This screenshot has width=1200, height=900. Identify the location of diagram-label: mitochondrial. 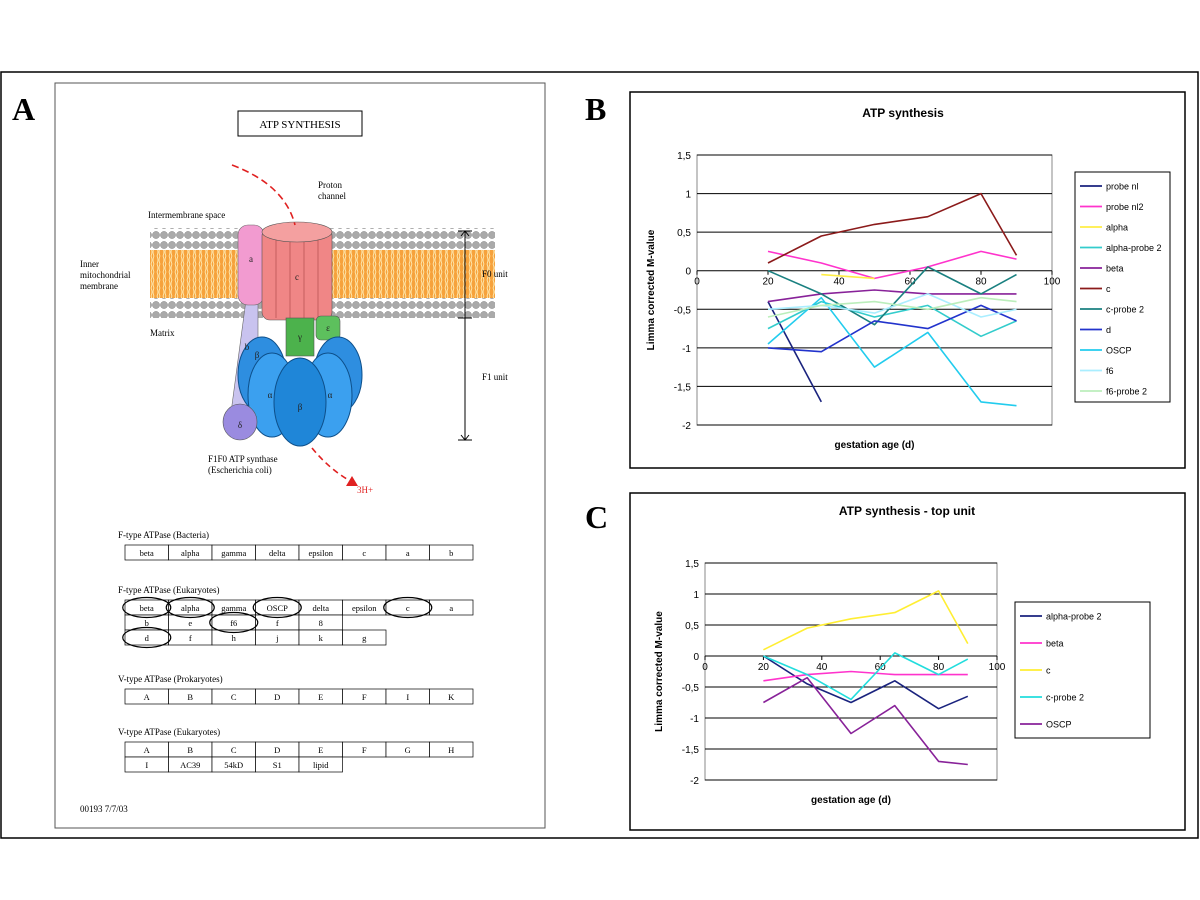
(105, 275).